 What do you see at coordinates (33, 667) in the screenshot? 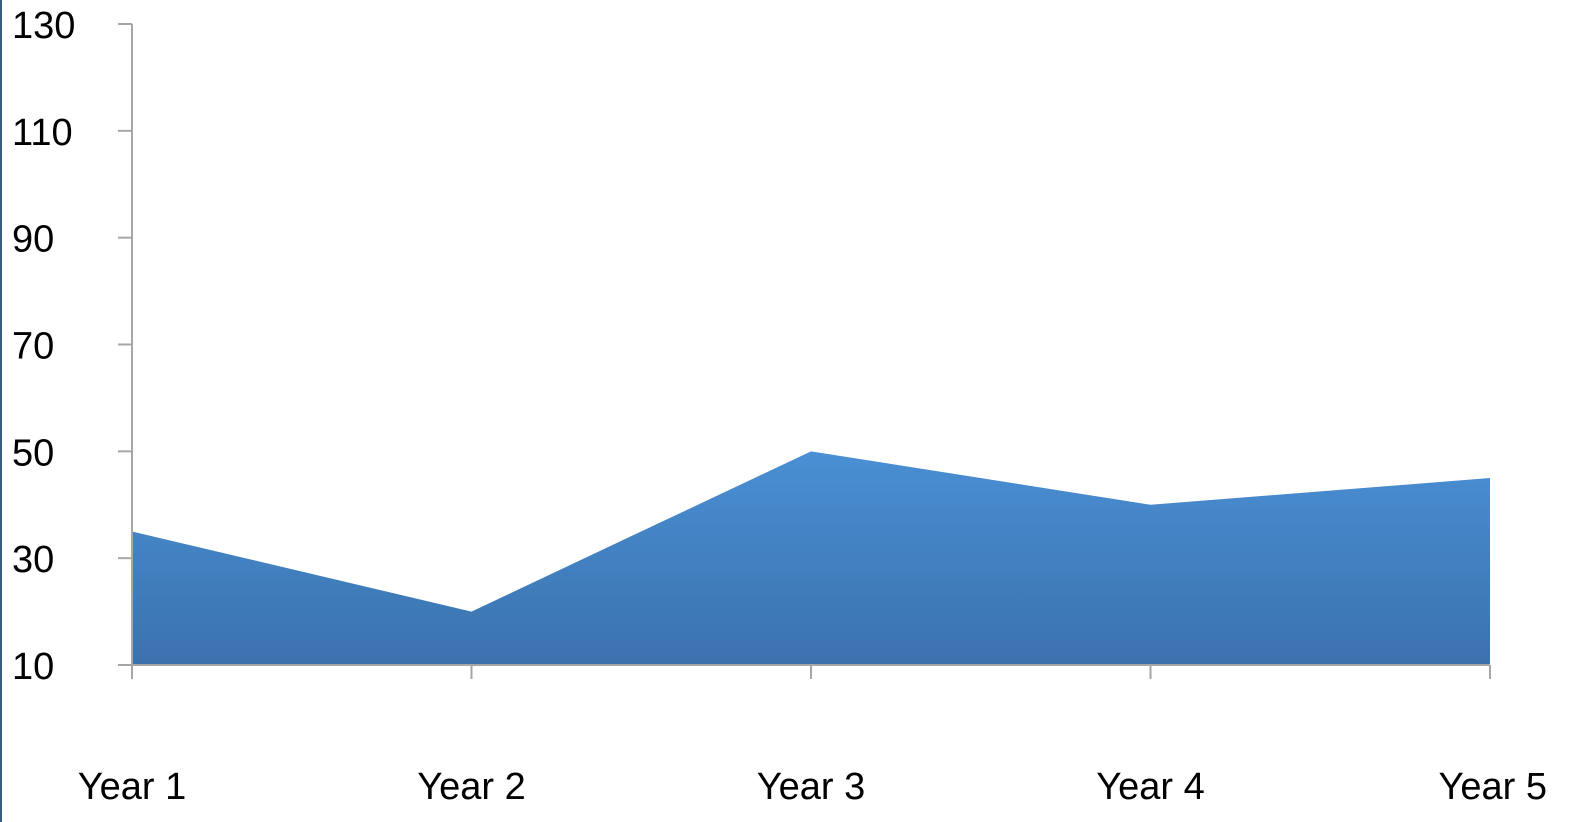
I see `y-tick-label: 10` at bounding box center [33, 667].